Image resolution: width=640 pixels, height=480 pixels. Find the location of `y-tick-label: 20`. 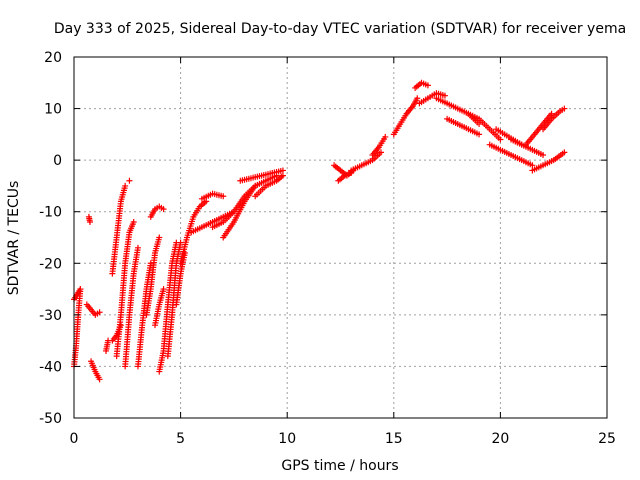

y-tick-label: 20 is located at coordinates (53, 58).